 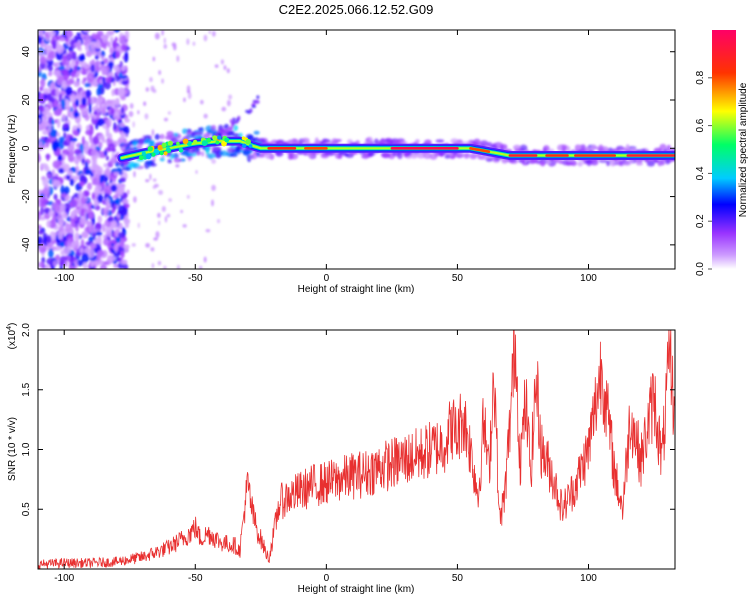 I want to click on colorbar-label: Normalized spectral amplitude, so click(x=743, y=149).